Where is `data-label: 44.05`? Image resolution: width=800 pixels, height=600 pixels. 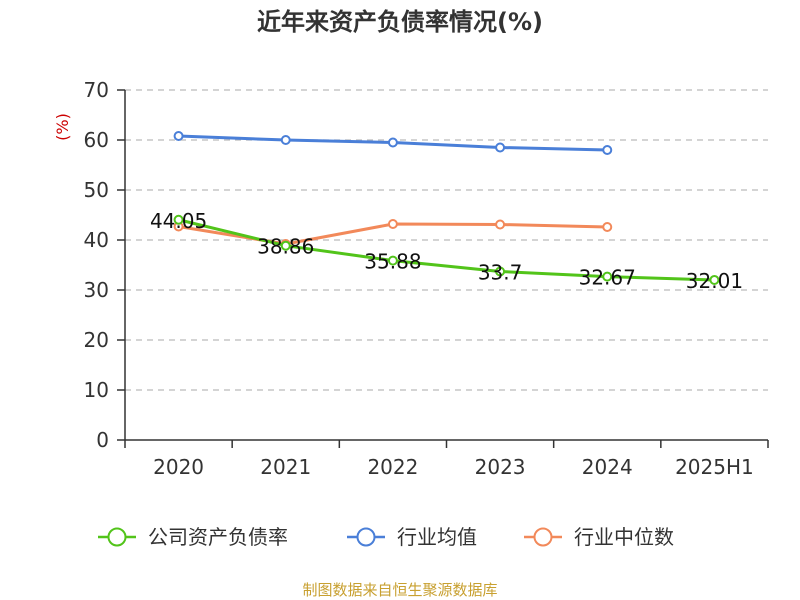 data-label: 44.05 is located at coordinates (178, 221).